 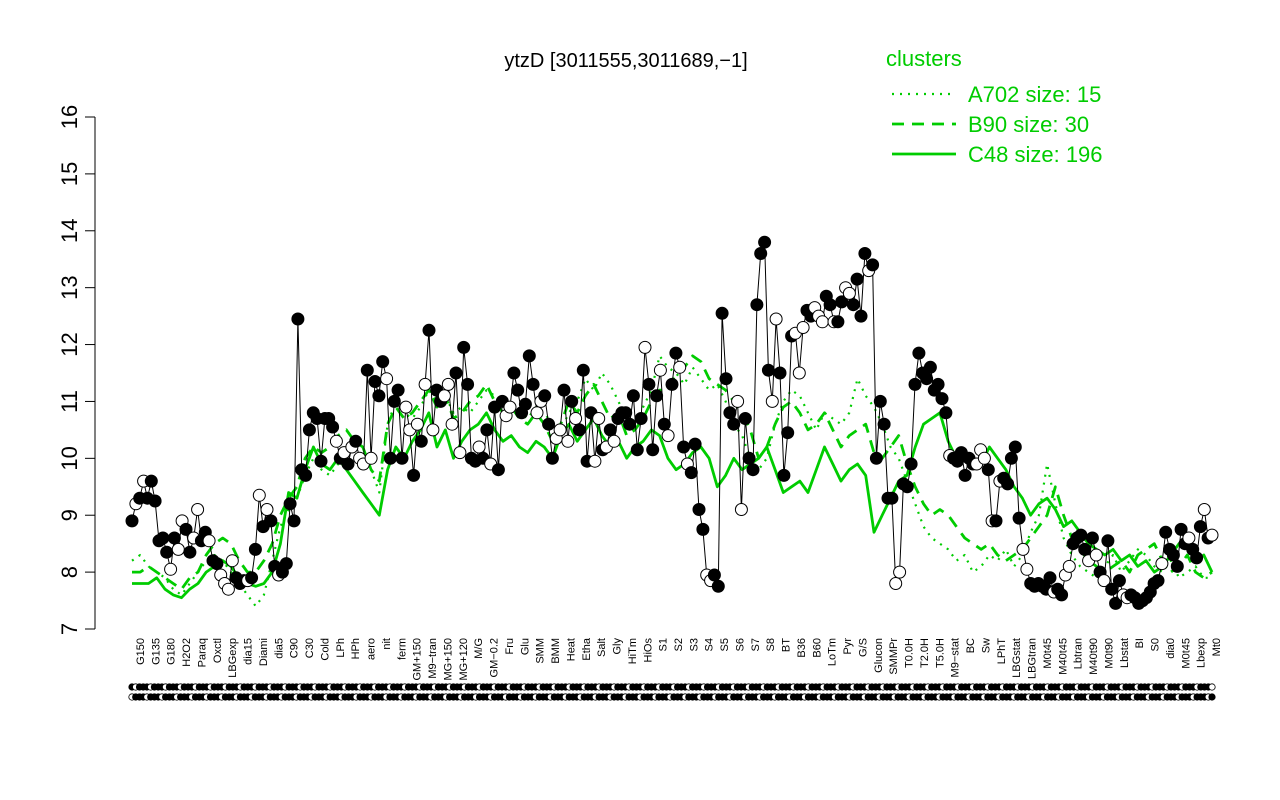 I want to click on x-tick-label: BI, so click(x=1140, y=643).